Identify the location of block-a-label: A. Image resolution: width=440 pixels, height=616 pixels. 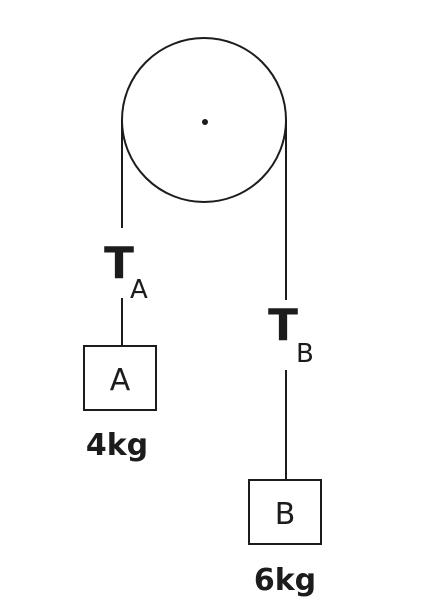
(120, 380).